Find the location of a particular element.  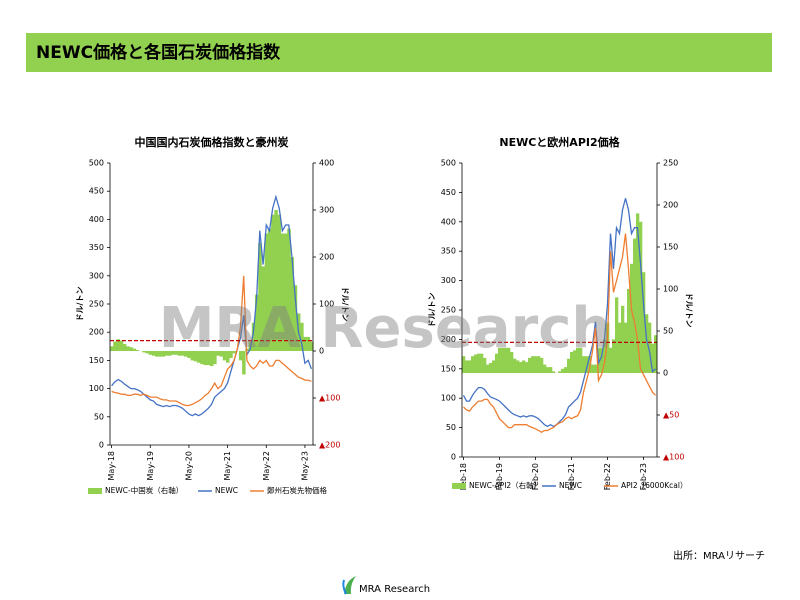

legend-label: NEWC-API2（右軸） is located at coordinates (505, 485).